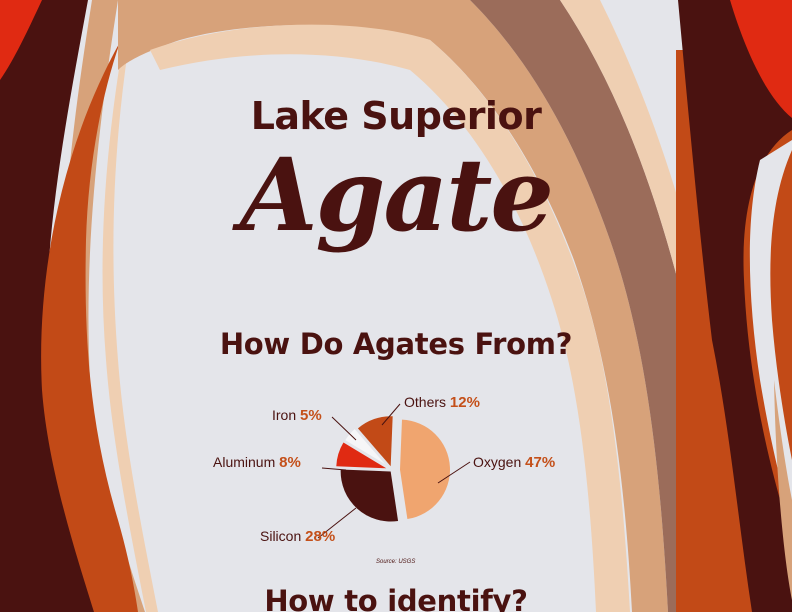 The height and width of the screenshot is (612, 792). What do you see at coordinates (735, 306) in the screenshot?
I see `right-dark-band` at bounding box center [735, 306].